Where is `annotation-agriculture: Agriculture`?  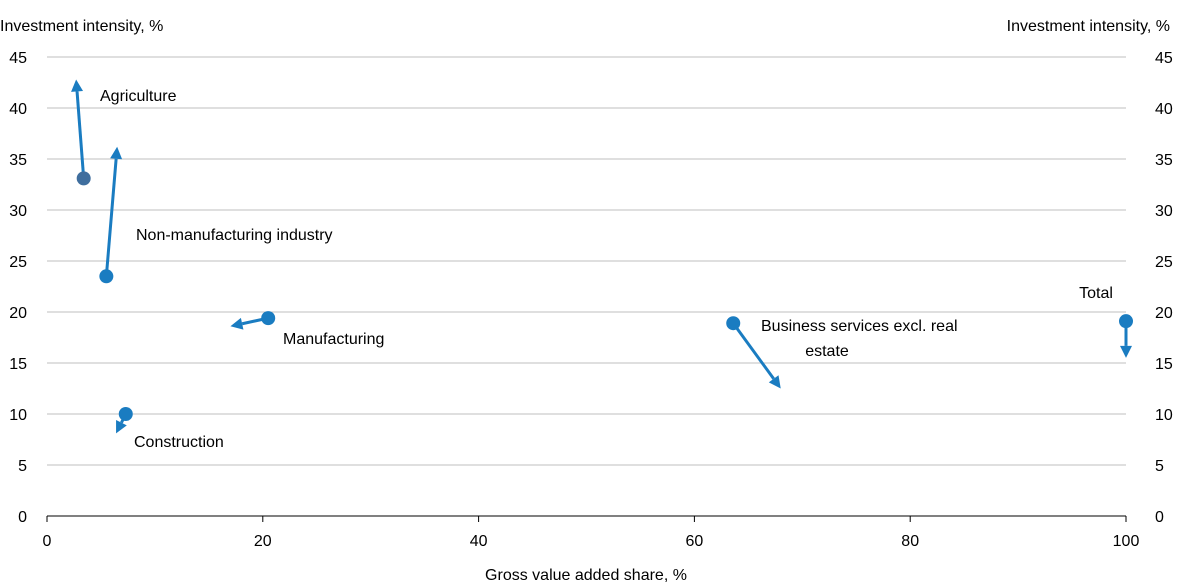
annotation-agriculture: Agriculture is located at coordinates (138, 96).